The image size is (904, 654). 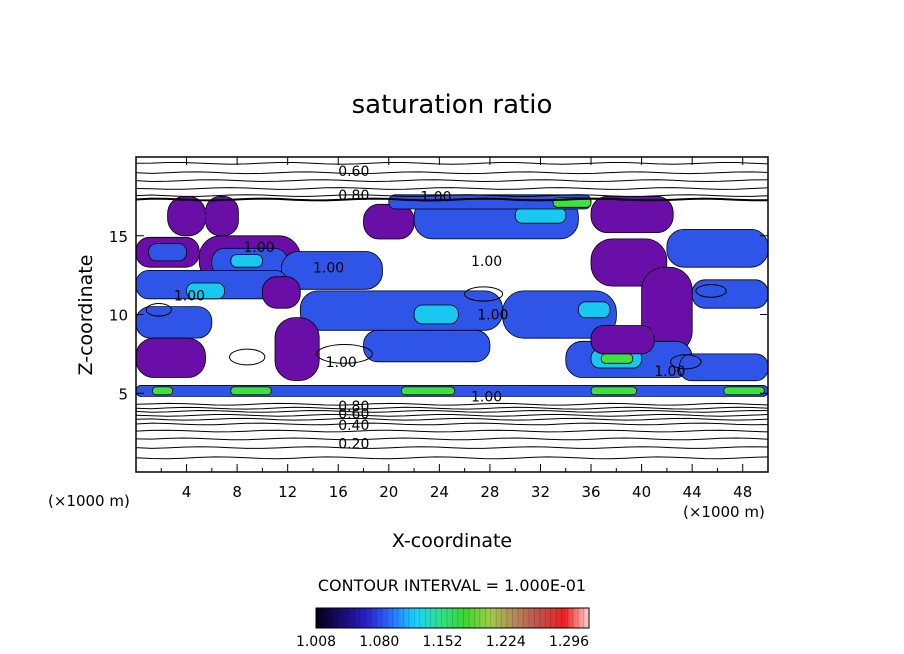 I want to click on colorbar-tick-labels: 1.008 1.080 1.152 1.224 1.296, so click(x=442, y=642).